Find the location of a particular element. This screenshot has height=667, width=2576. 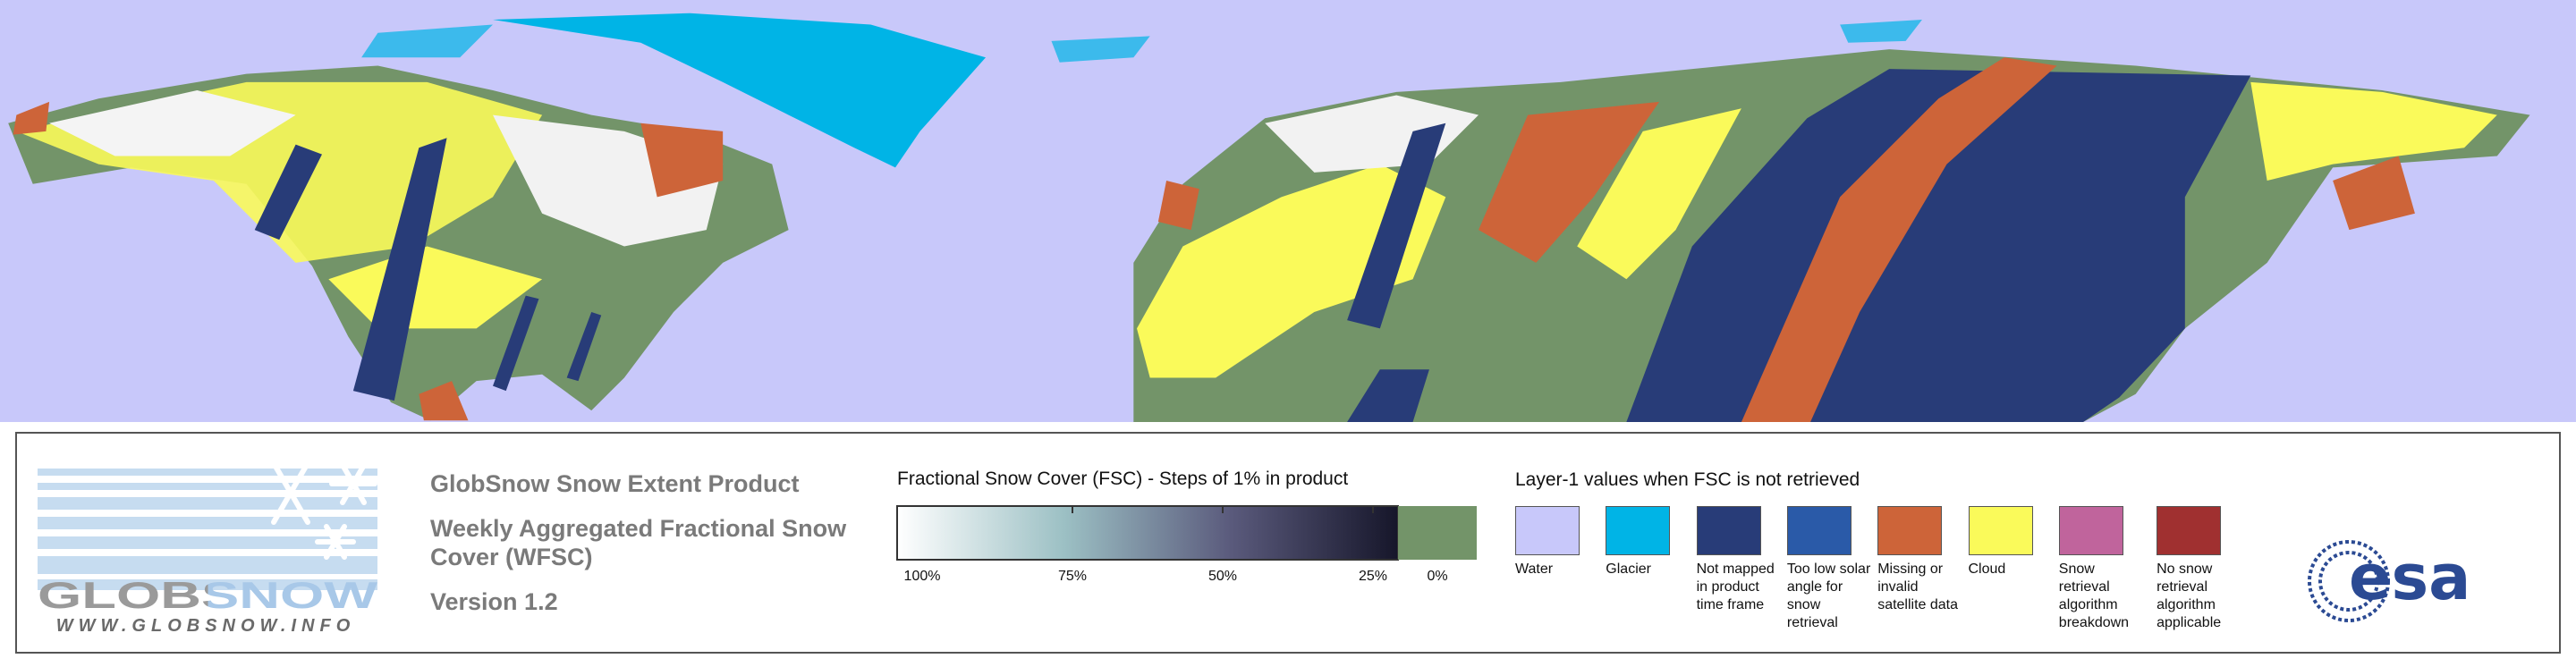

tick-label: 75% is located at coordinates (1072, 576).